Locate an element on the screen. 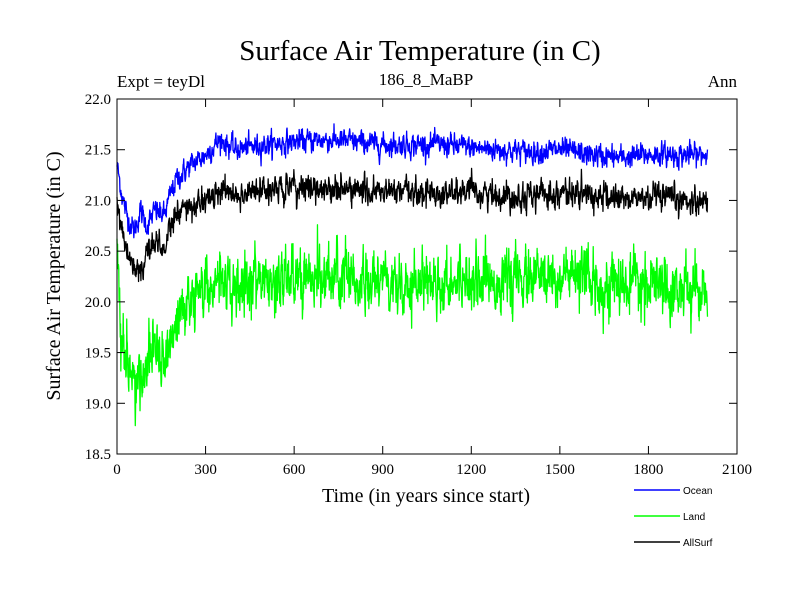  chart-title: Surface Air Temperature (in C) is located at coordinates (419, 51).